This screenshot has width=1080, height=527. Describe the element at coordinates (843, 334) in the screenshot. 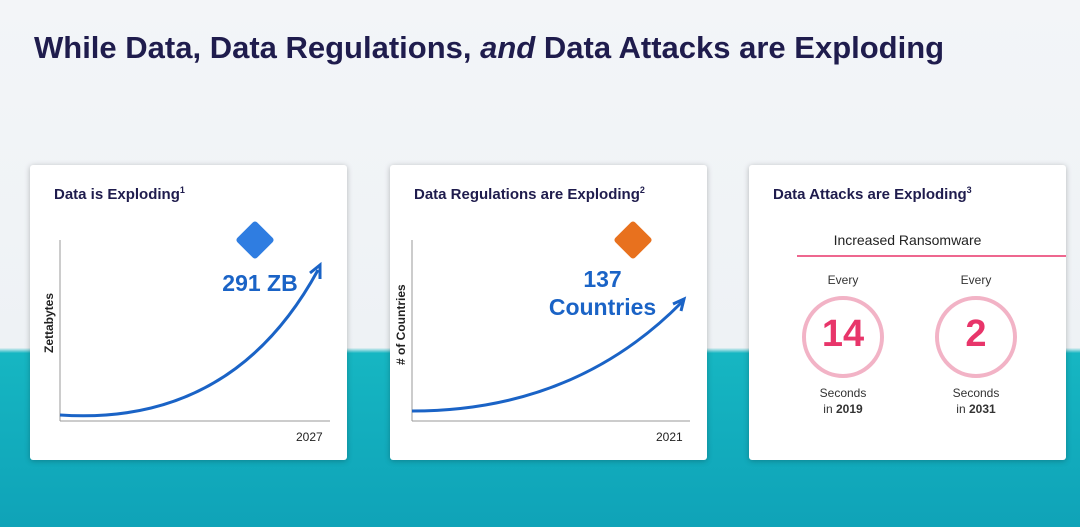

I see `stat-number: 14` at that location.